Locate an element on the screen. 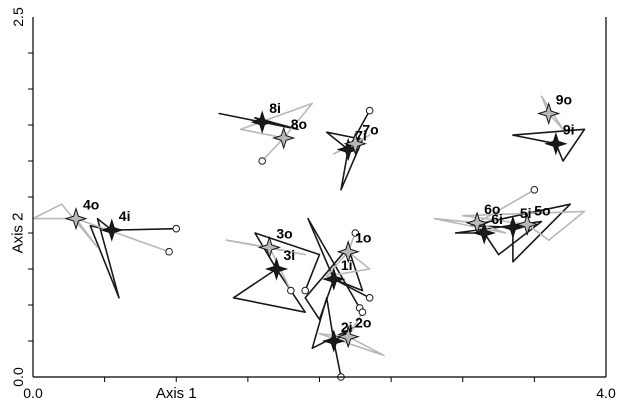 This screenshot has height=407, width=627. centroid-7o is located at coordinates (355, 144).